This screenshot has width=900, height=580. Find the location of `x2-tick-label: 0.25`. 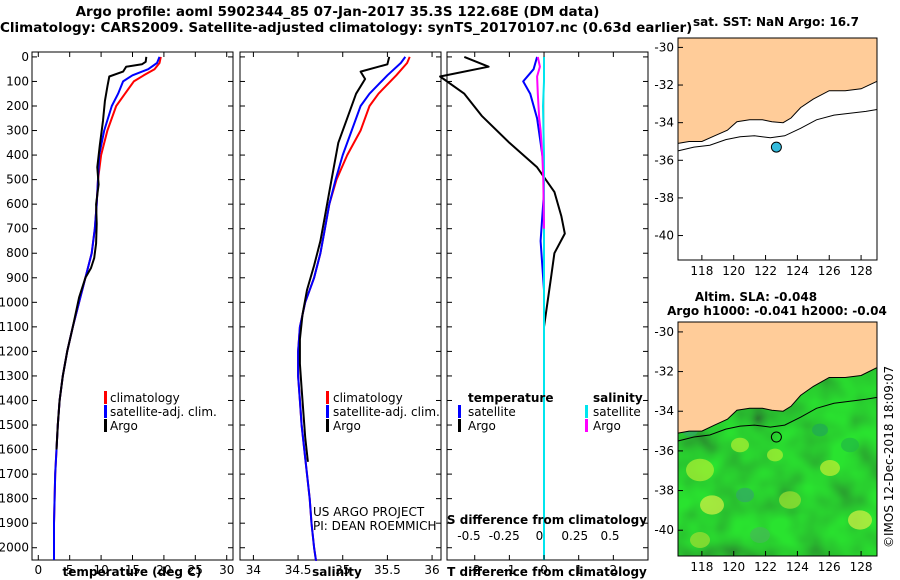

x2-tick-label: 0.25 is located at coordinates (574, 536).